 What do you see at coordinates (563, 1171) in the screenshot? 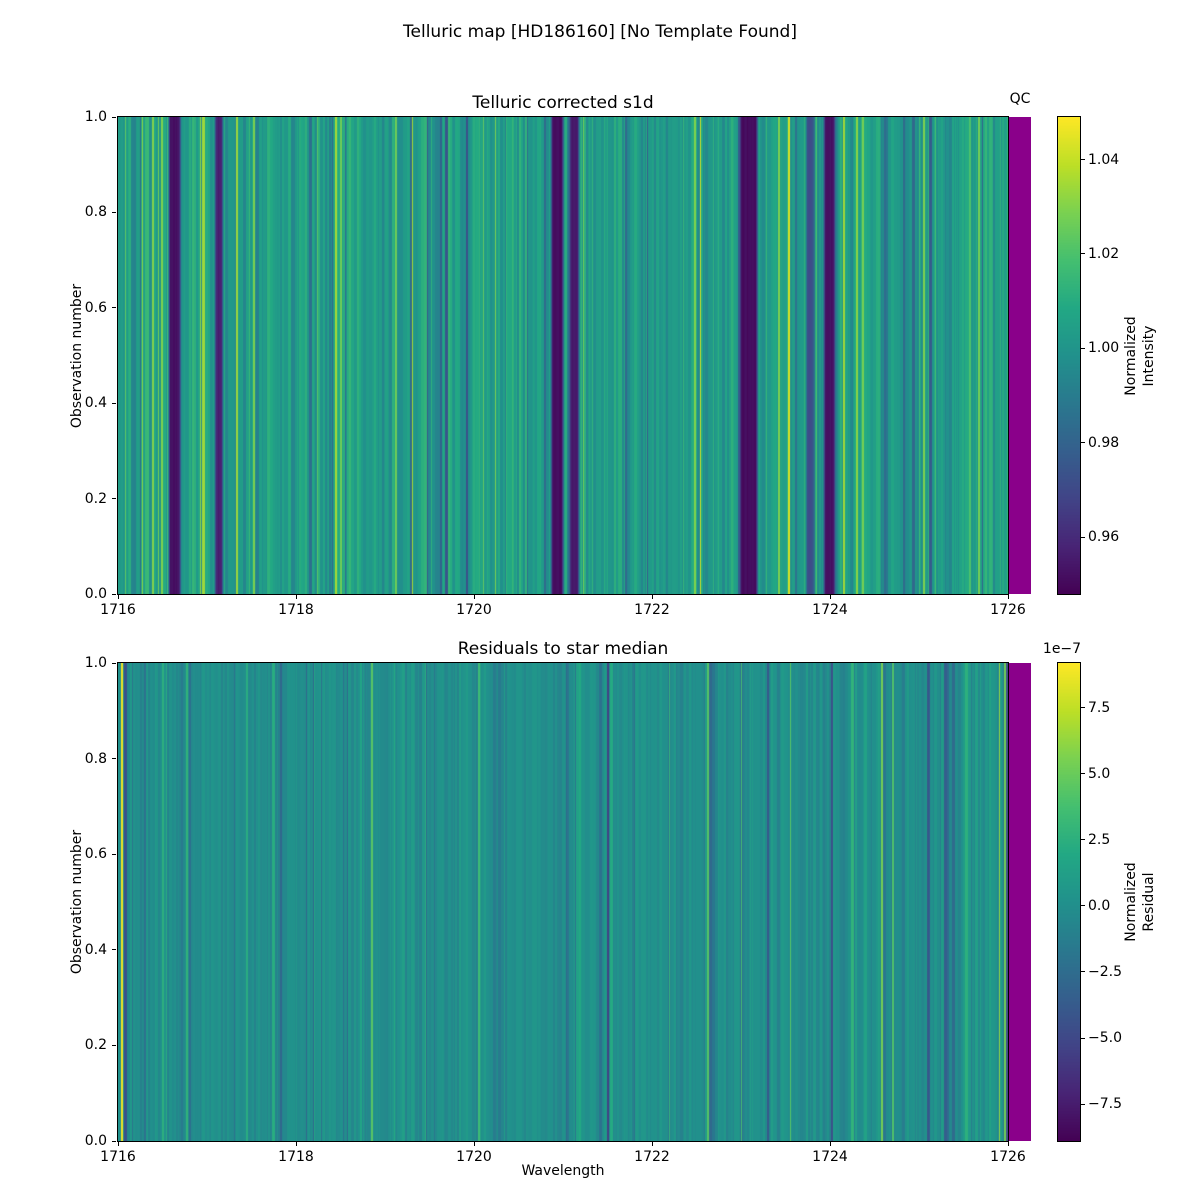
I see `x-axis-label: Wavelength` at bounding box center [563, 1171].